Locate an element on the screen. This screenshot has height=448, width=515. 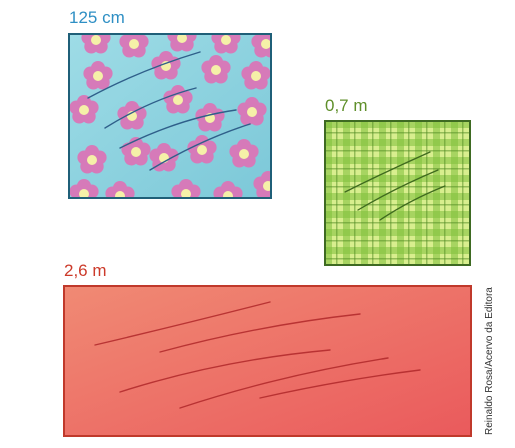
image-credit: Reinaldo Rosa/Acervo da Editora is located at coordinates (489, 361).